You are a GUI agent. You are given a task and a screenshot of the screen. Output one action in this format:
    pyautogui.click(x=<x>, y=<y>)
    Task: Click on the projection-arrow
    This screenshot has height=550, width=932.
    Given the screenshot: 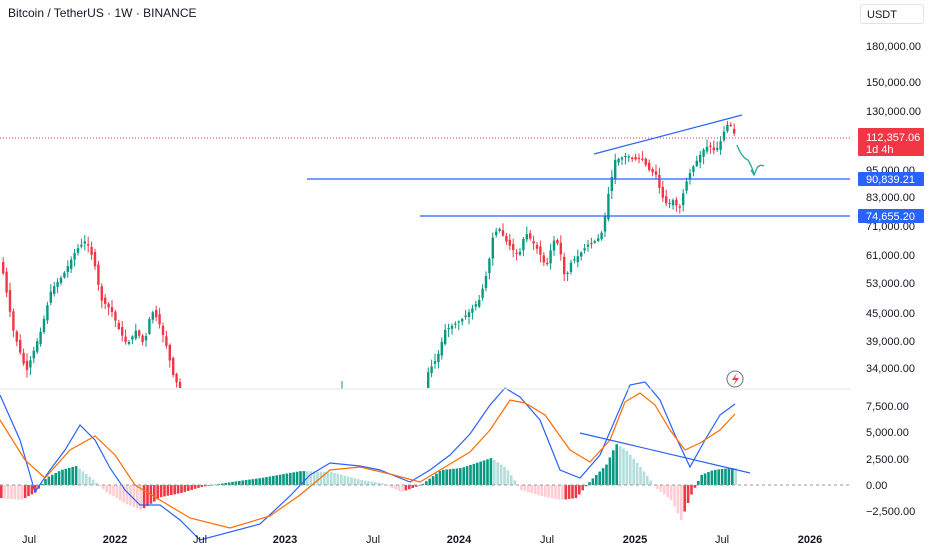 What is the action you would take?
    pyautogui.click(x=745, y=159)
    